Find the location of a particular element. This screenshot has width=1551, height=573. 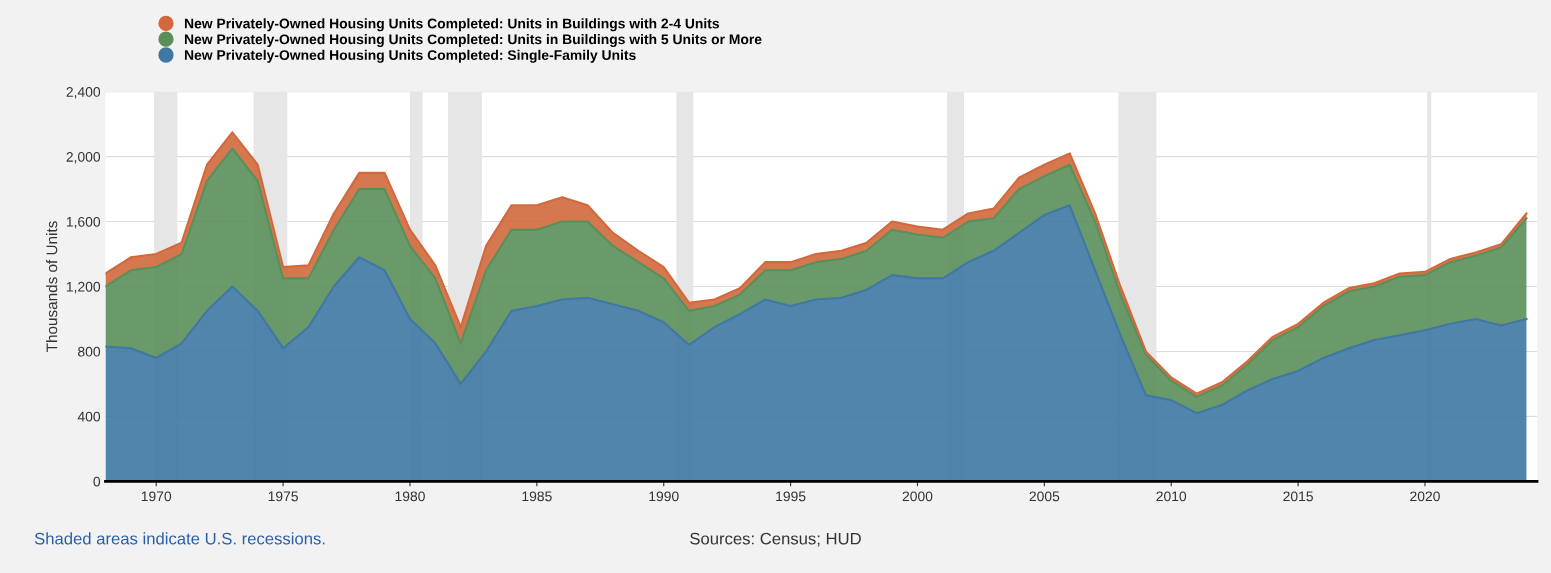

x-tick-label: 1995 is located at coordinates (791, 496).